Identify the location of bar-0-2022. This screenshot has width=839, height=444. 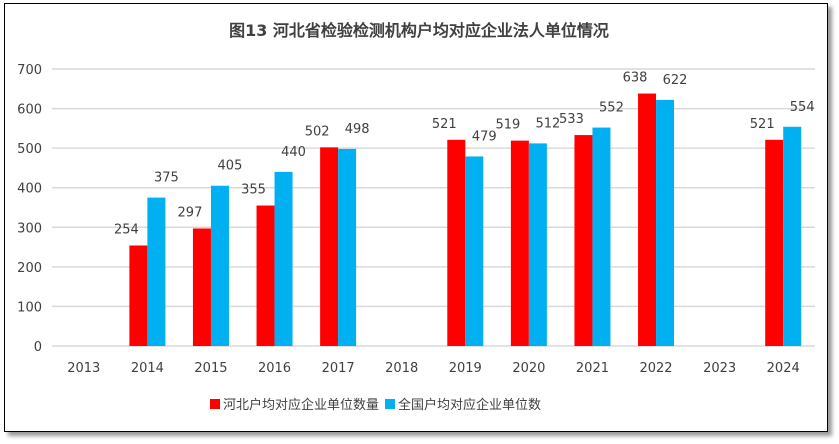
(647, 219).